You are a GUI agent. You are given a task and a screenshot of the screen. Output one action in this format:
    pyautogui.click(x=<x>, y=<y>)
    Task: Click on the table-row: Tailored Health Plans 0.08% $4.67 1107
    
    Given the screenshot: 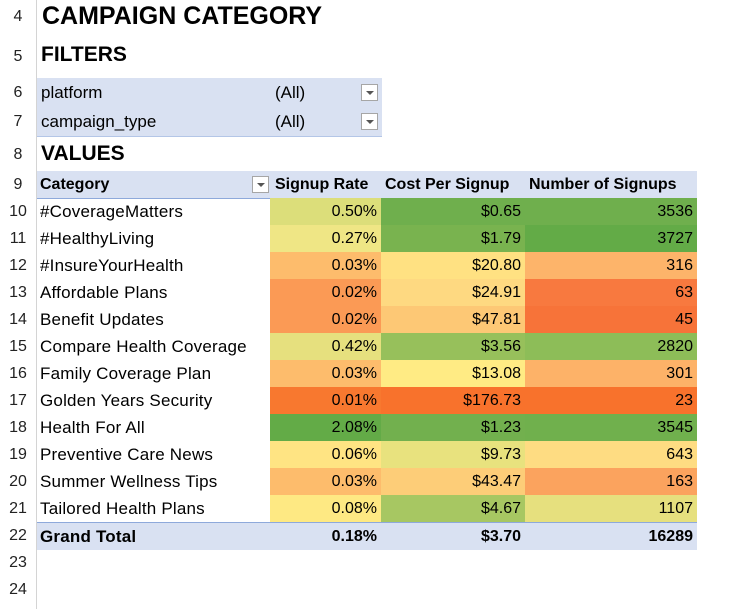 What is the action you would take?
    pyautogui.click(x=367, y=508)
    